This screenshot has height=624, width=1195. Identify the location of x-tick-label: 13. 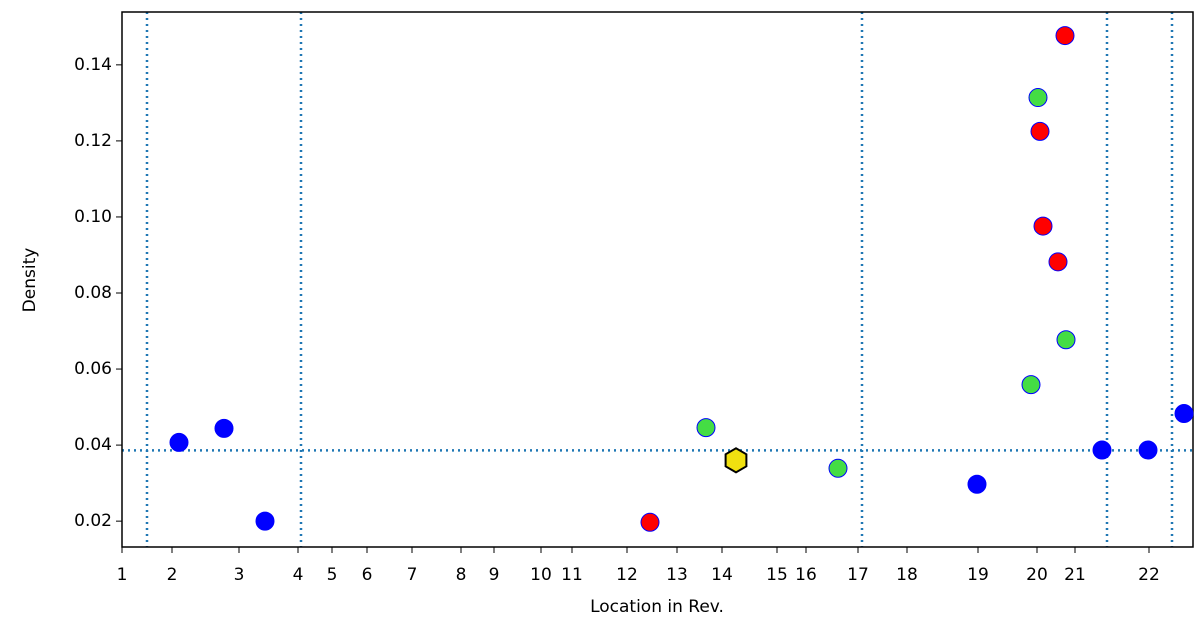
(677, 575).